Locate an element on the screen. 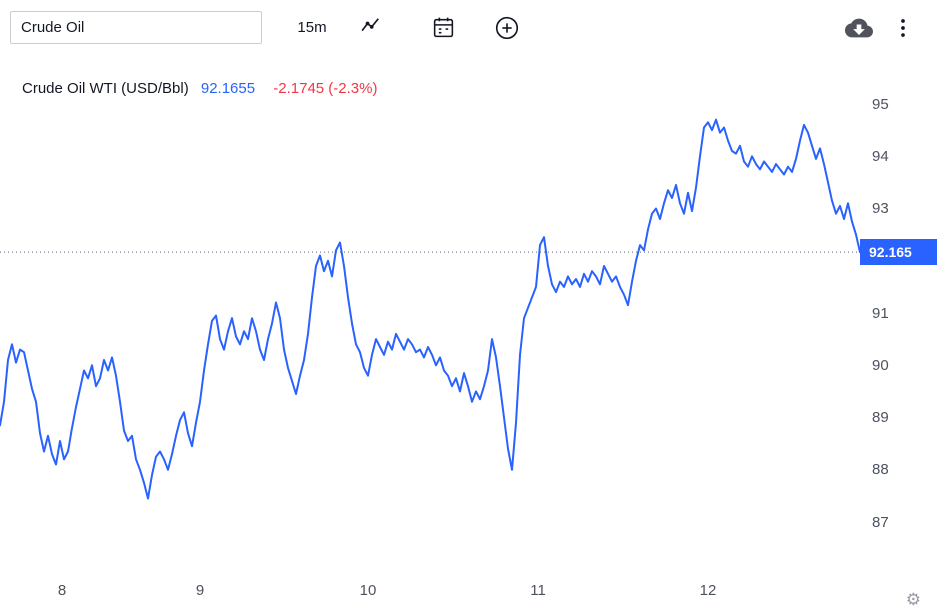 This screenshot has height=616, width=937. toolbar: 15m is located at coordinates (468, 28).